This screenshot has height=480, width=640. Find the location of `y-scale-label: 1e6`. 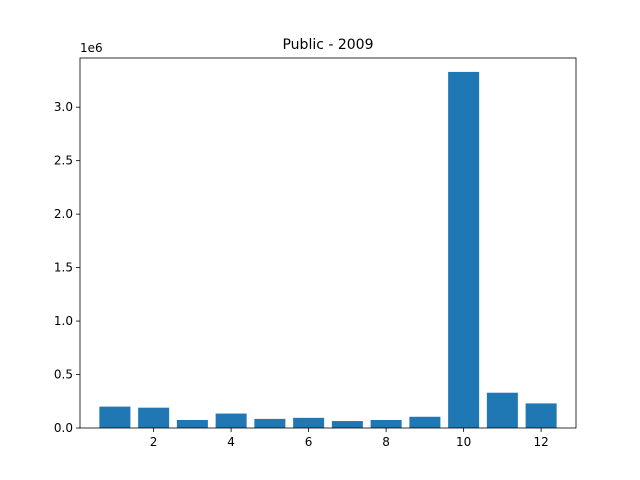

y-scale-label: 1e6 is located at coordinates (91, 48).